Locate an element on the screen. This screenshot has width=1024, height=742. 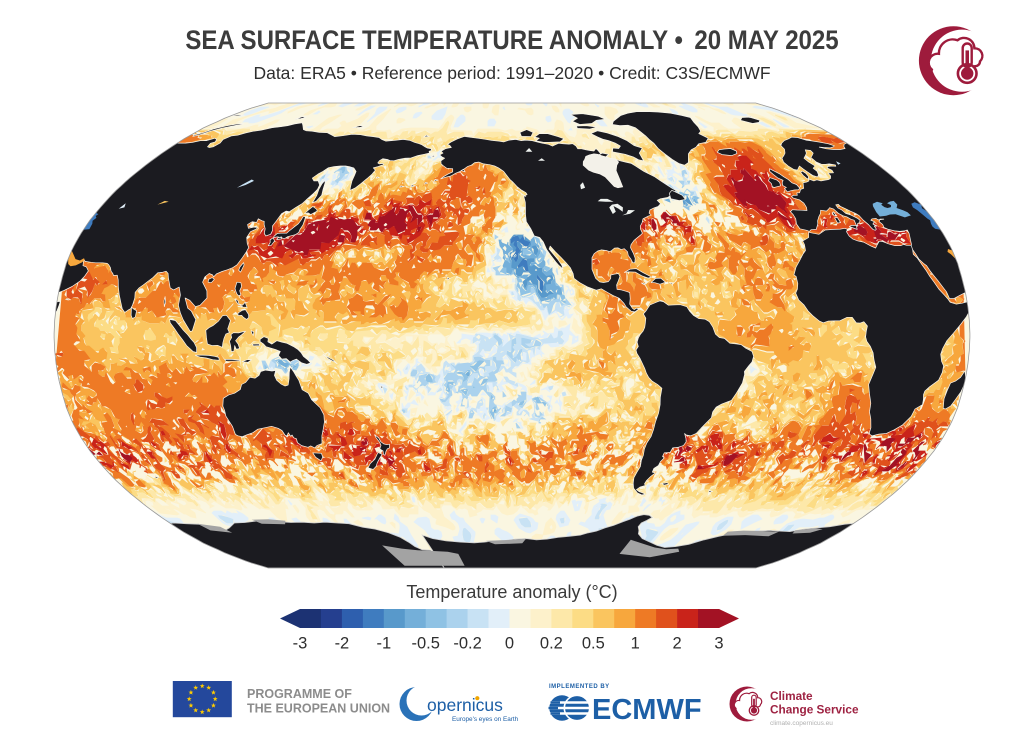
svg-text: -0.5 is located at coordinates (425, 644).